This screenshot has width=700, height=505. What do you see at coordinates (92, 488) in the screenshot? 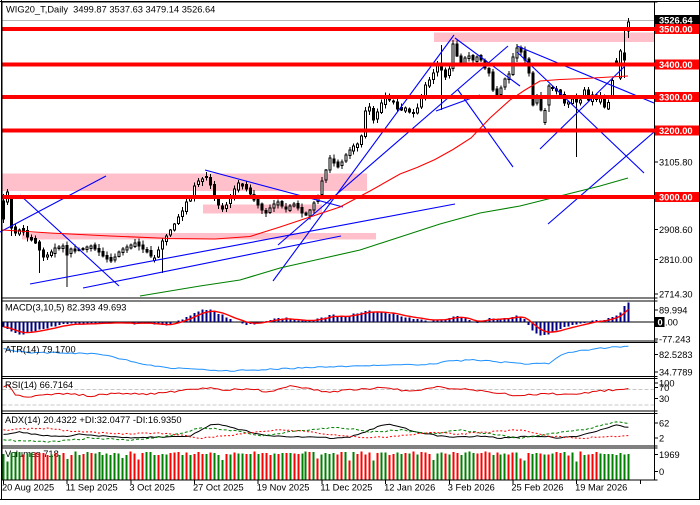
I see `svg-text: 11 Sep 2025` at bounding box center [92, 488].